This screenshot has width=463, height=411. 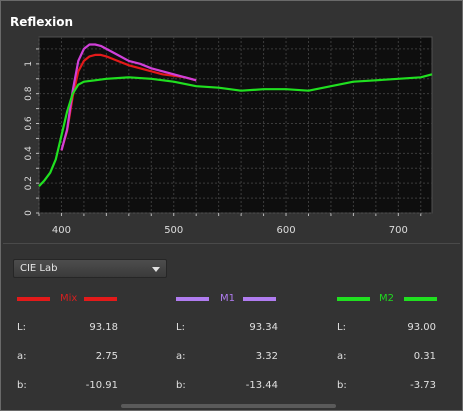 What do you see at coordinates (421, 327) in the screenshot?
I see `m2-l-value: 93.00` at bounding box center [421, 327].